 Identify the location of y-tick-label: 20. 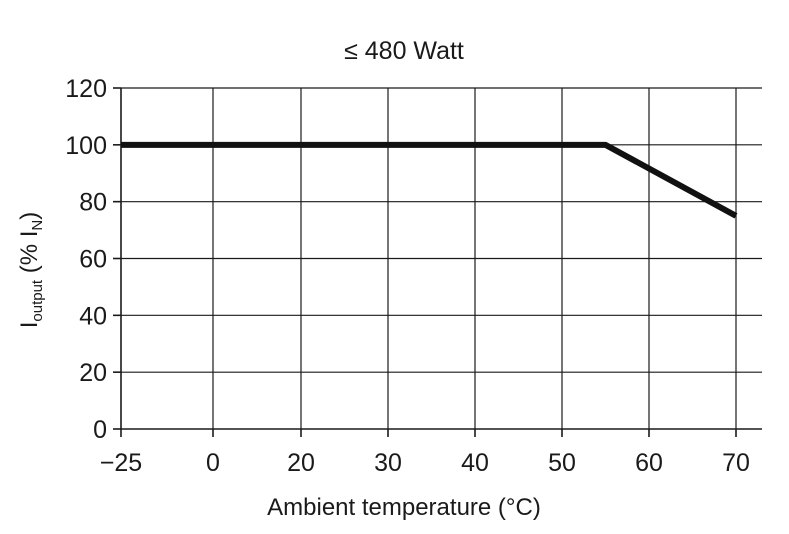
(93, 373).